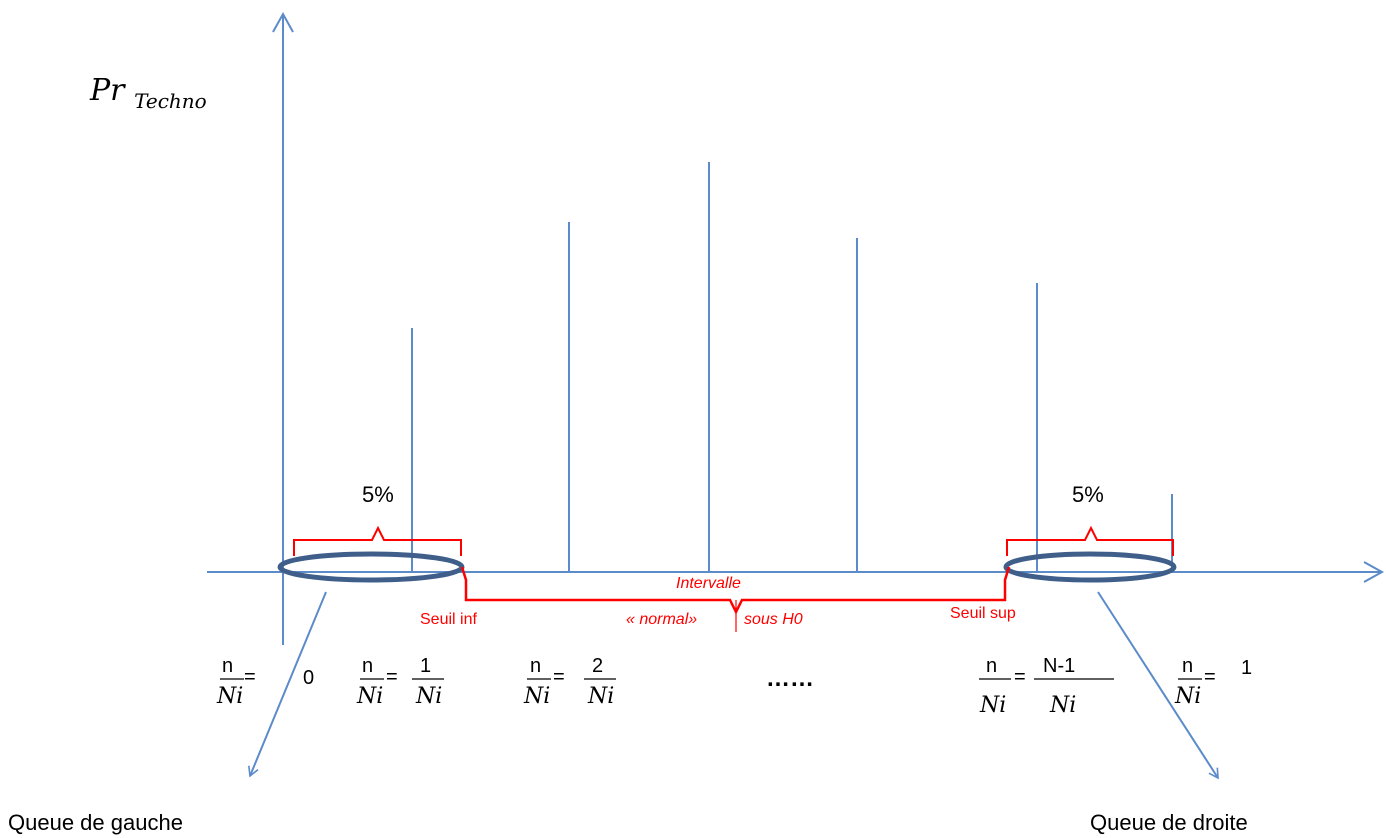 The width and height of the screenshot is (1386, 838). Describe the element at coordinates (1169, 822) in the screenshot. I see `right-tail-label: Queue de droite` at that location.